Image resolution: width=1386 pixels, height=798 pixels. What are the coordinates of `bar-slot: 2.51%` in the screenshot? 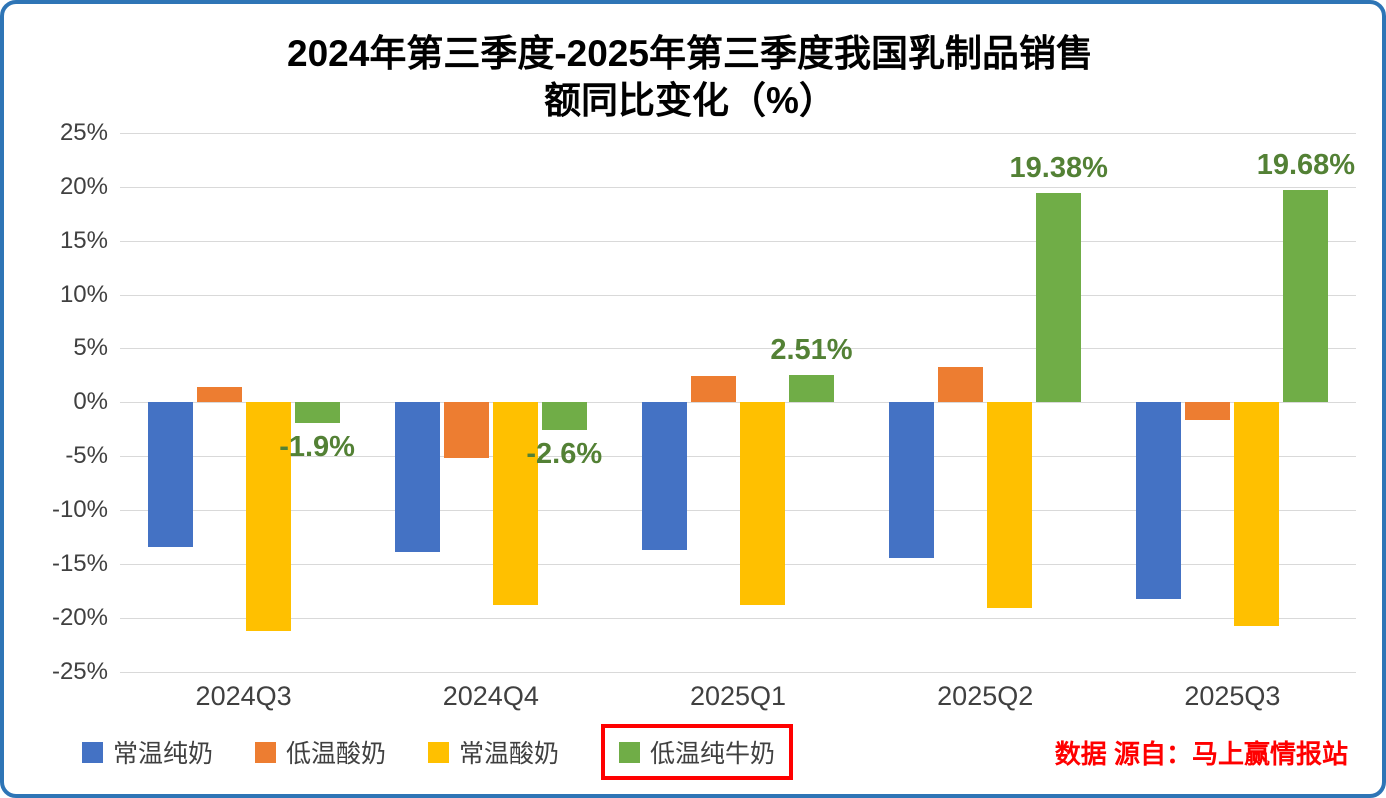 It's located at (811, 402).